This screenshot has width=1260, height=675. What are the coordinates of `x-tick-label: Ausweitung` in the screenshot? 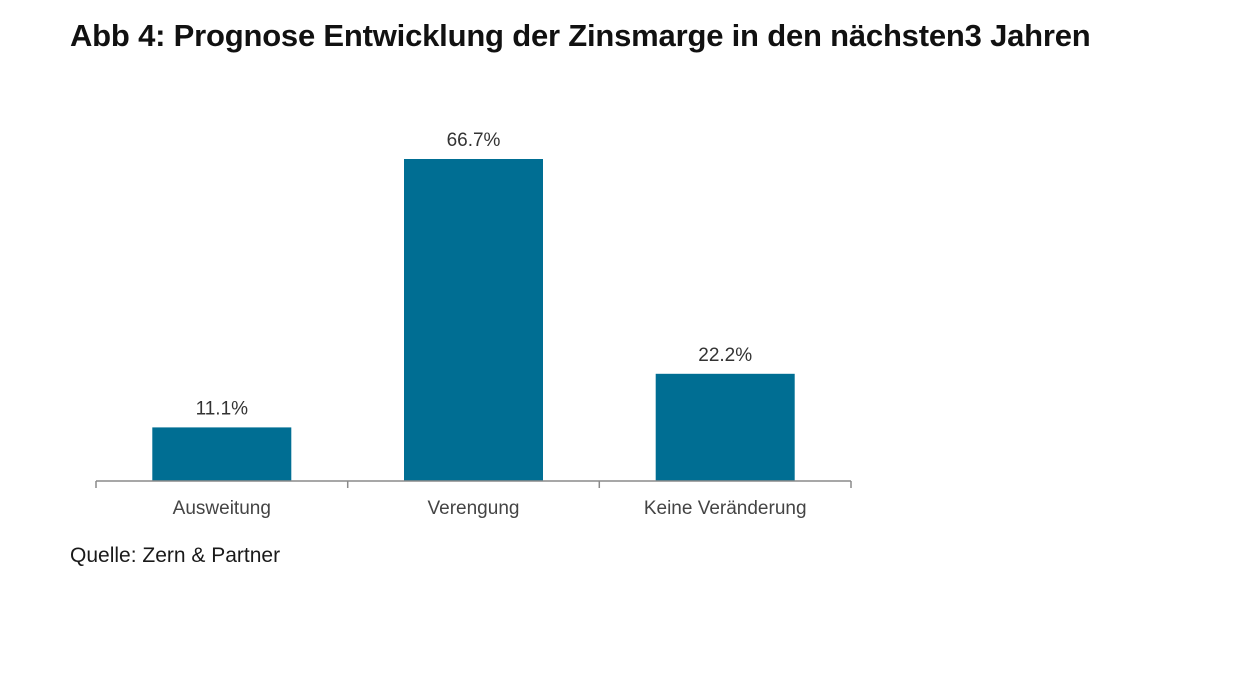 It's located at (222, 508).